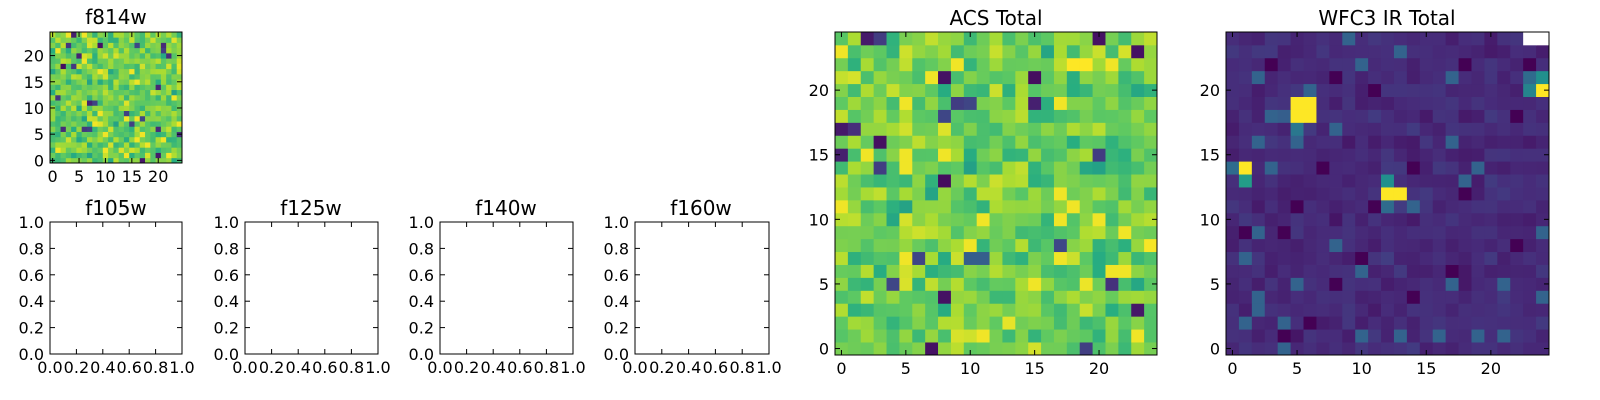 This screenshot has width=1600, height=400. I want to click on x-tick-label: 5, so click(906, 368).